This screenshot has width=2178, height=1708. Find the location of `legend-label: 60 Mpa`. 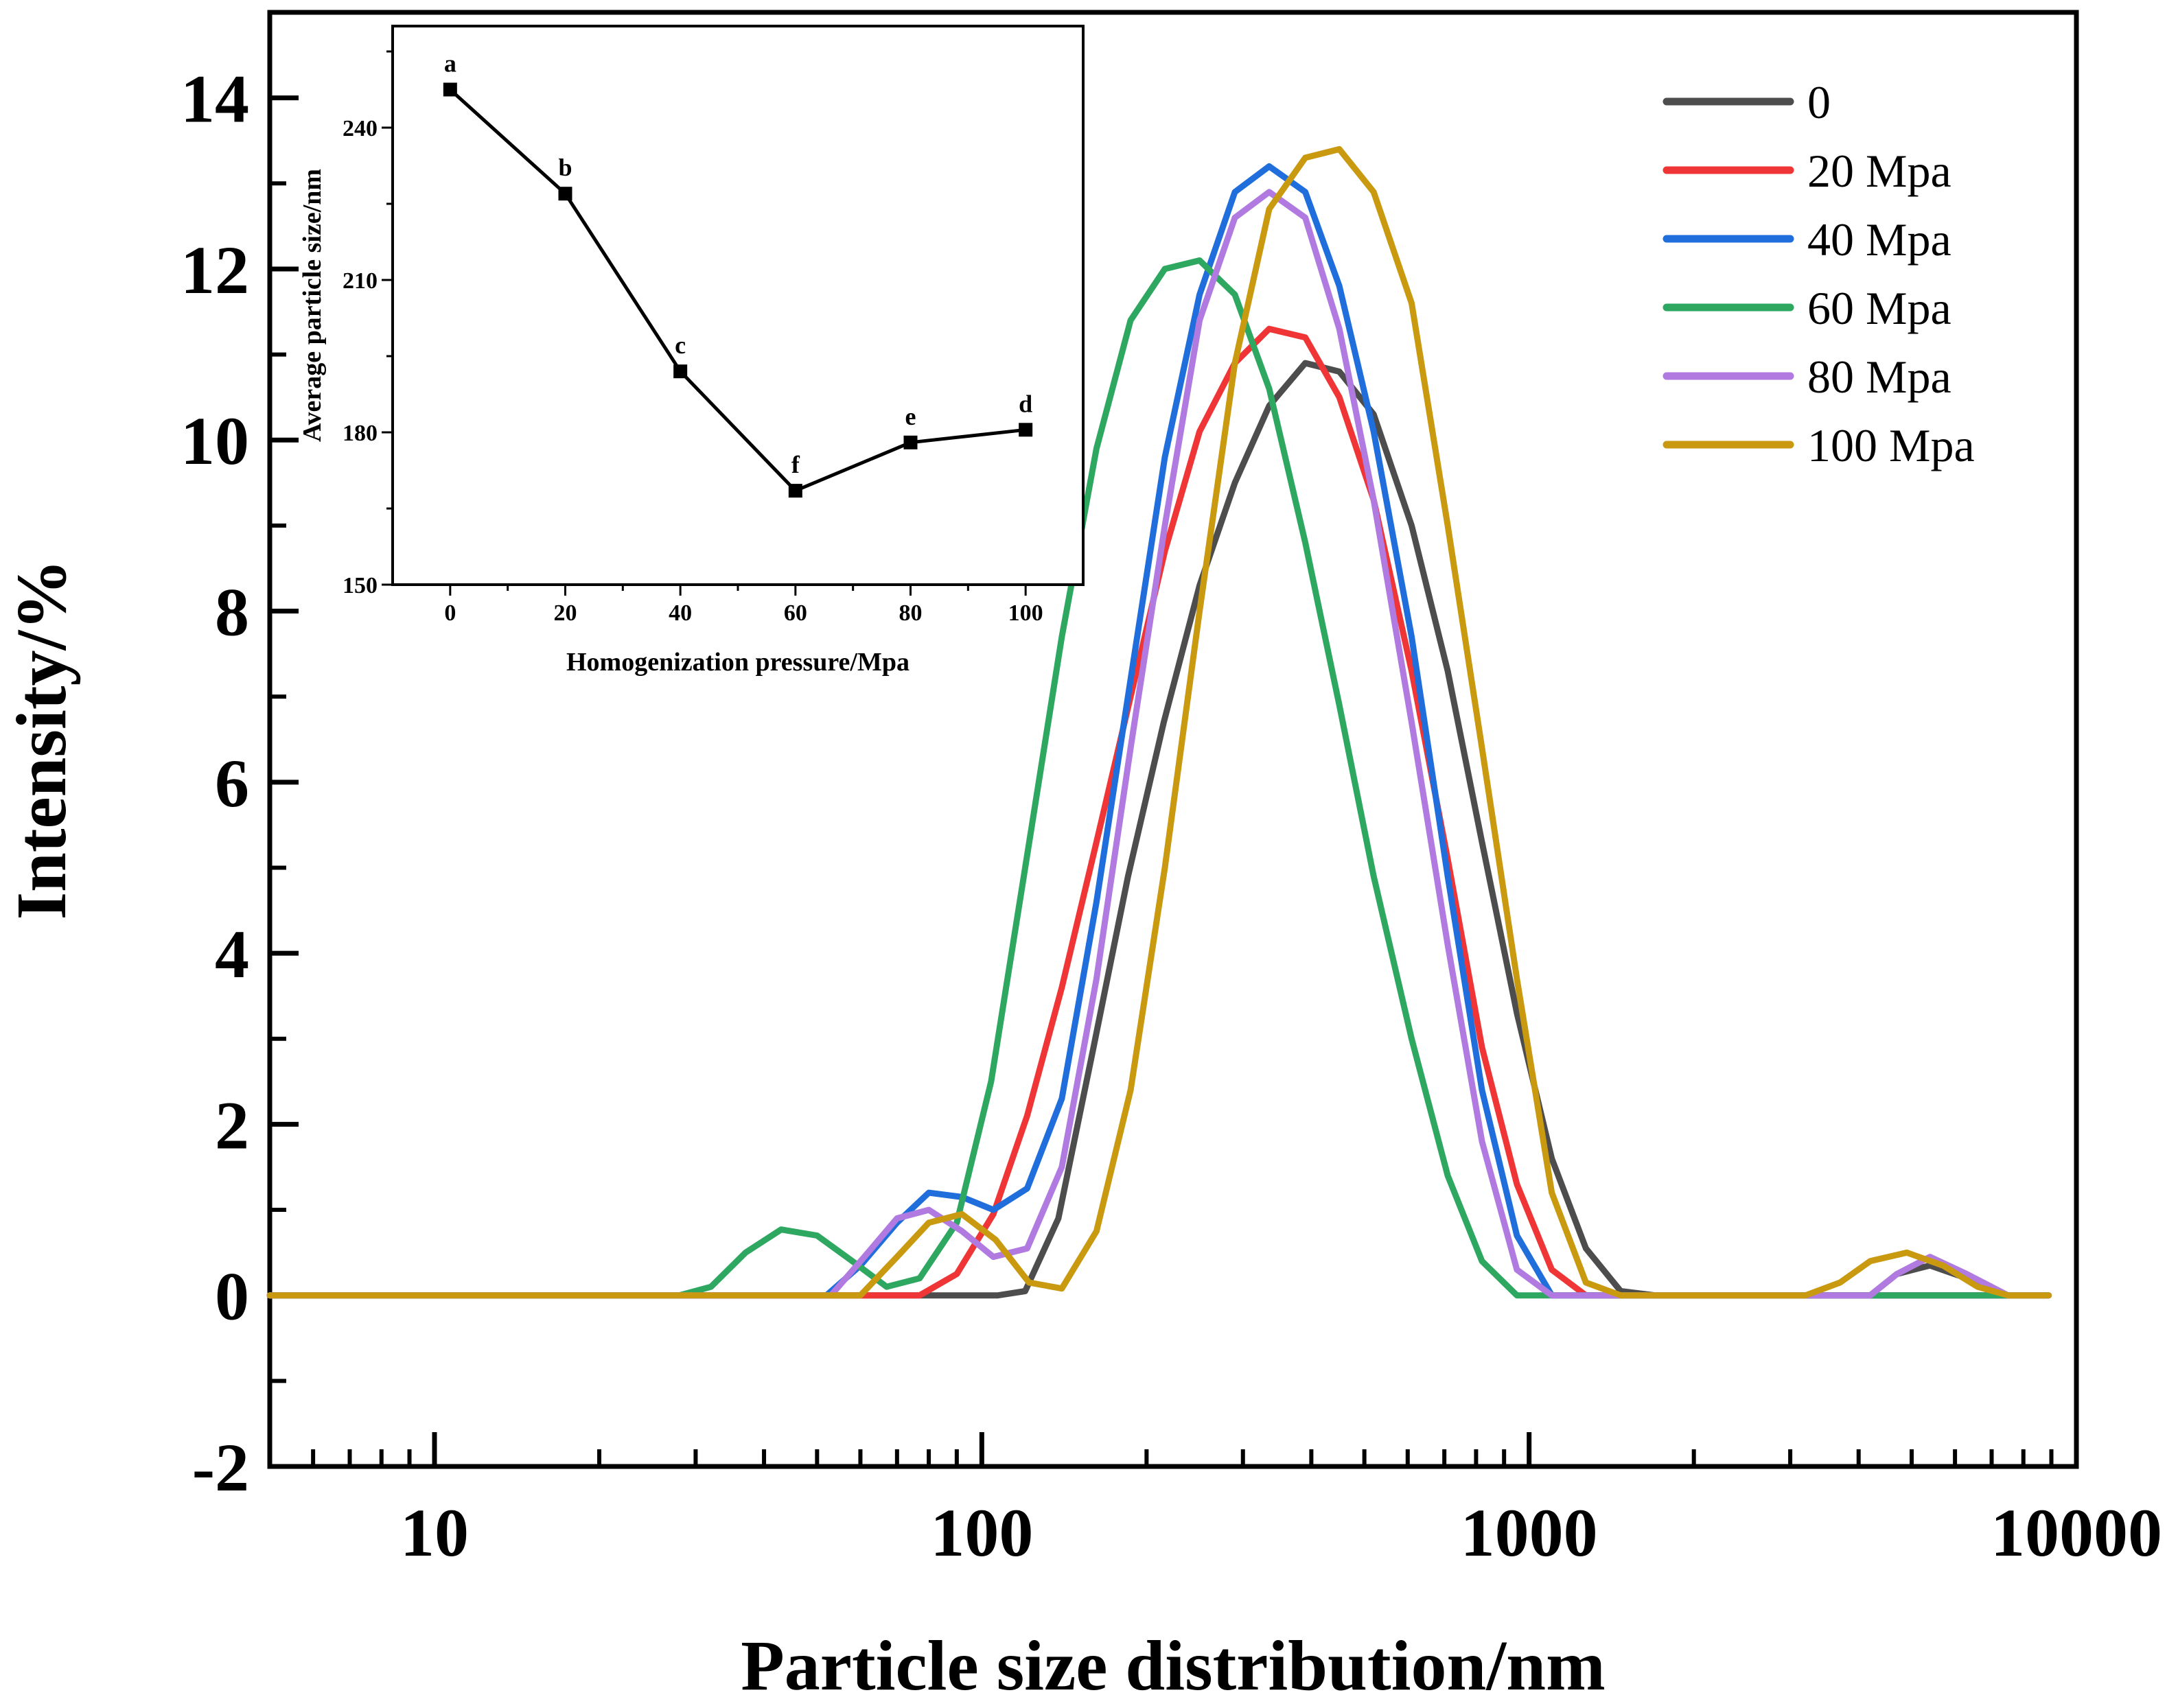

legend-label: 60 Mpa is located at coordinates (1879, 308).